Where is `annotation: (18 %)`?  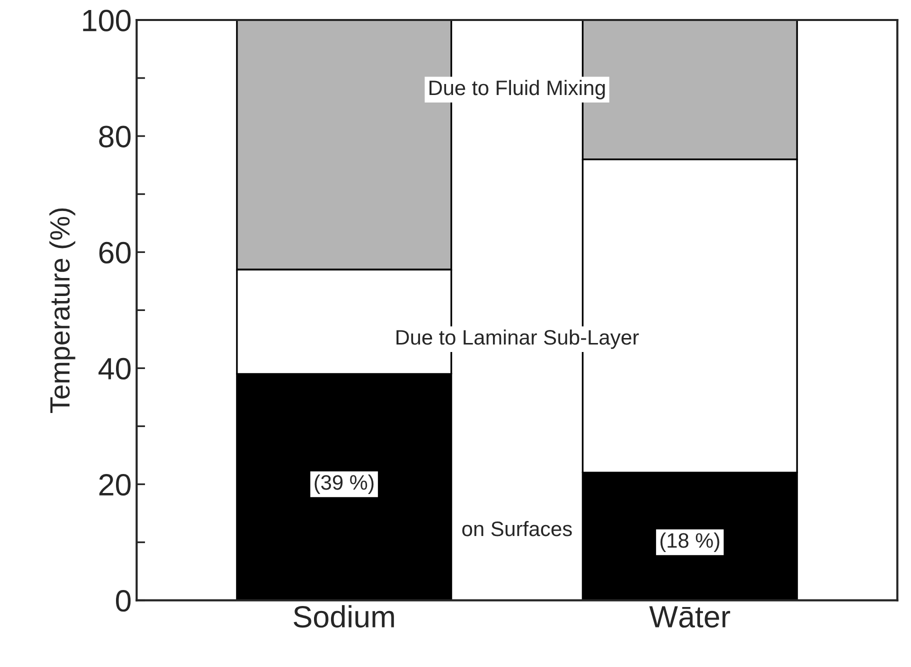 annotation: (18 %) is located at coordinates (690, 542).